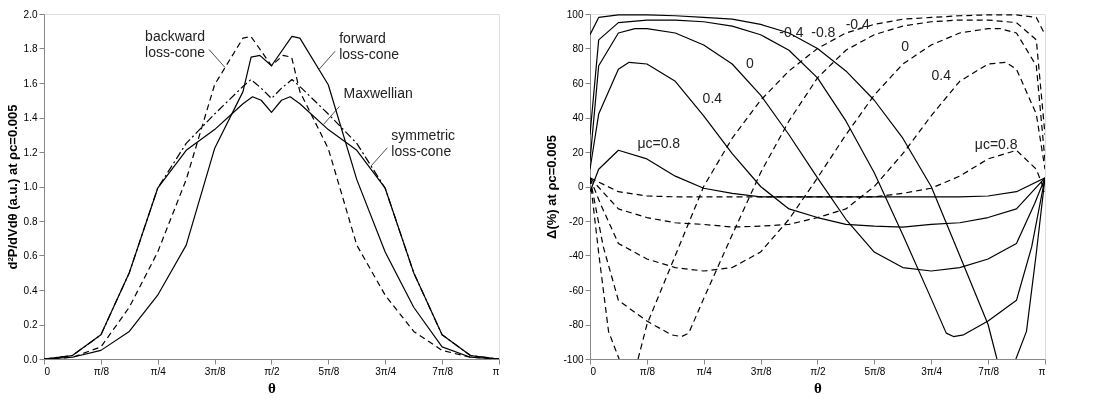 The image size is (1101, 414). I want to click on y-tick-label: 0.0, so click(30, 359).